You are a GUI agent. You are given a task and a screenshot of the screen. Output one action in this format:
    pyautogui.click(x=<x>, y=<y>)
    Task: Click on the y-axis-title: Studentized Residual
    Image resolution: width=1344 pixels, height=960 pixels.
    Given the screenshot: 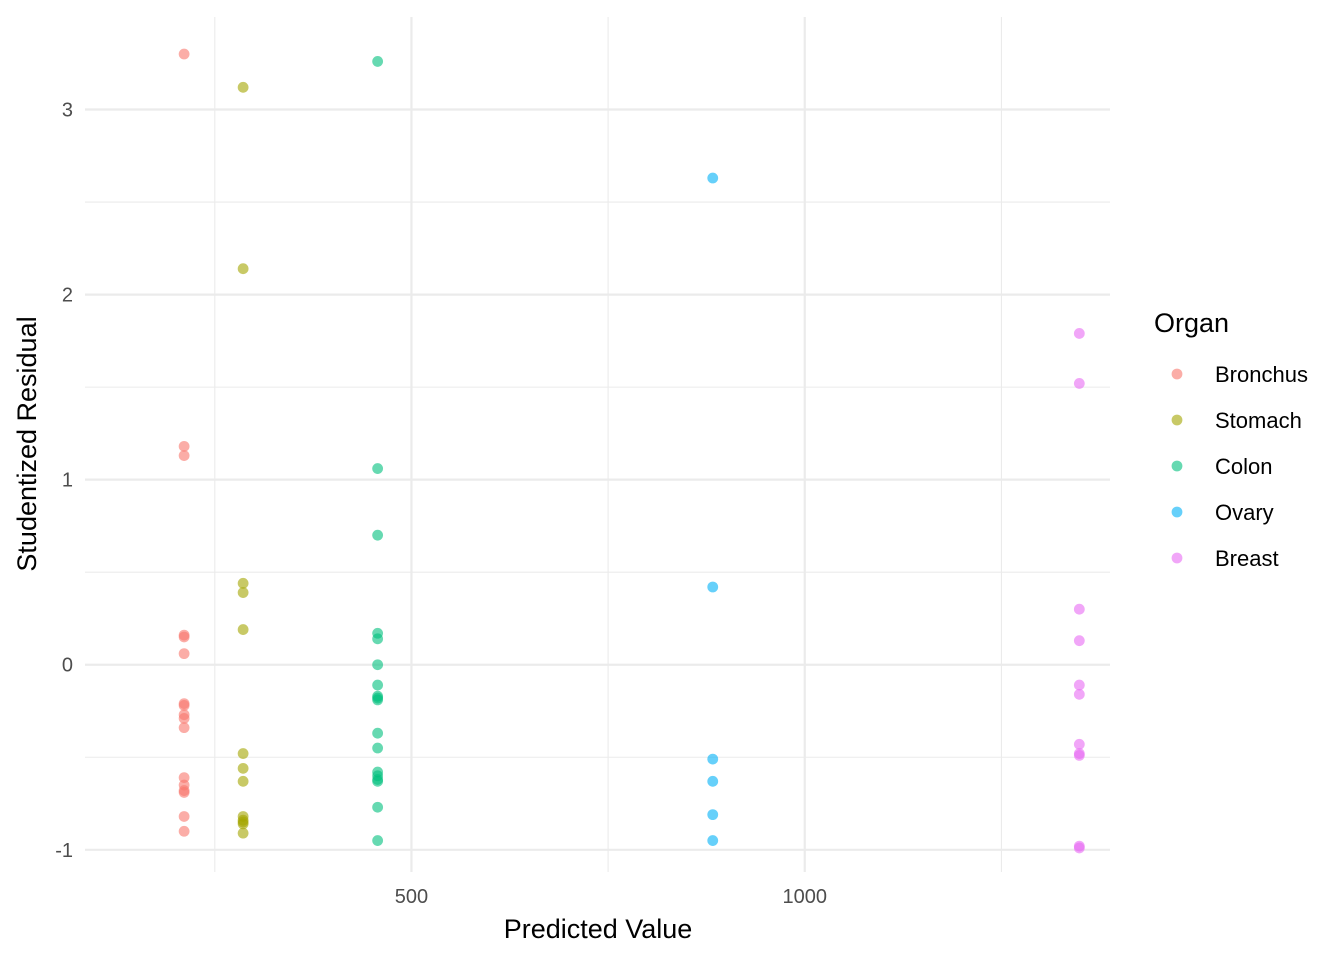 What is the action you would take?
    pyautogui.click(x=27, y=443)
    